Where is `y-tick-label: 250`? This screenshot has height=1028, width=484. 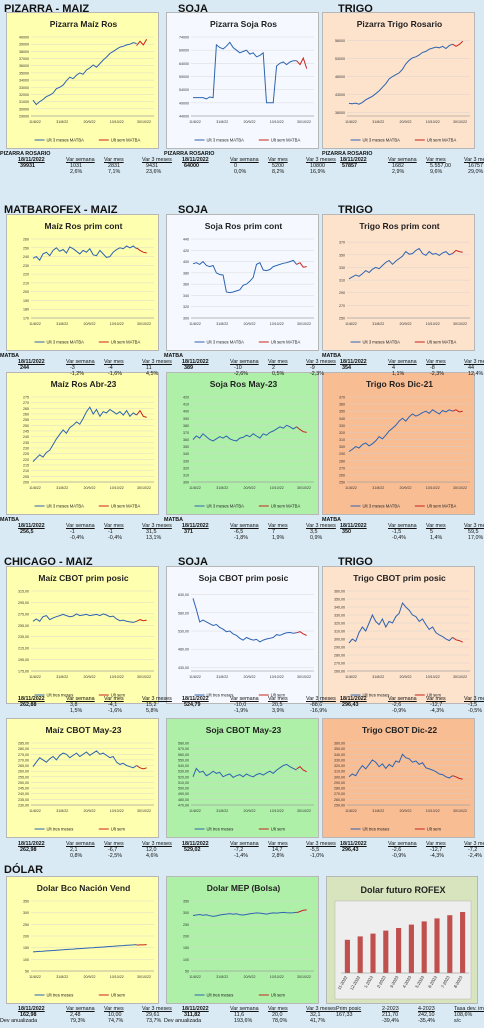 y-tick-label: 250 is located at coordinates (26, 426).